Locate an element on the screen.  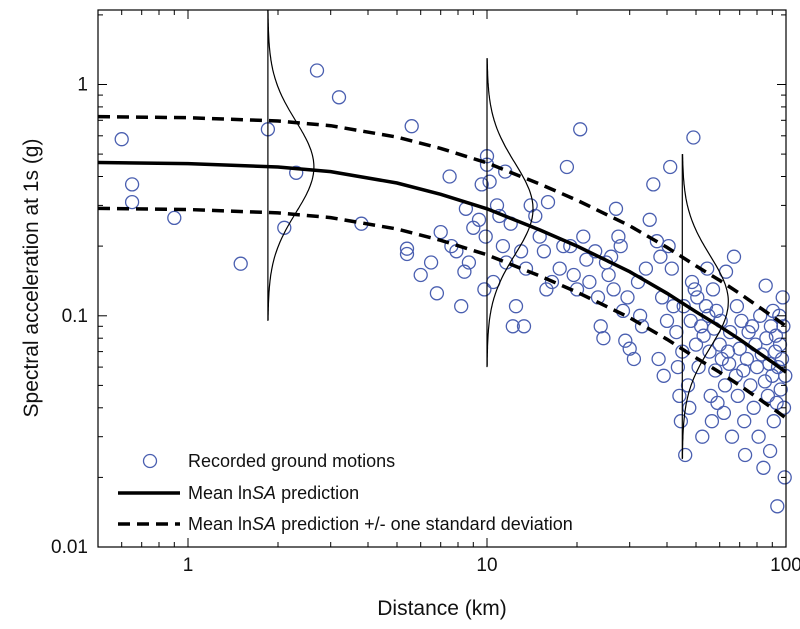
x-tick-label: 10 is located at coordinates (486, 565).